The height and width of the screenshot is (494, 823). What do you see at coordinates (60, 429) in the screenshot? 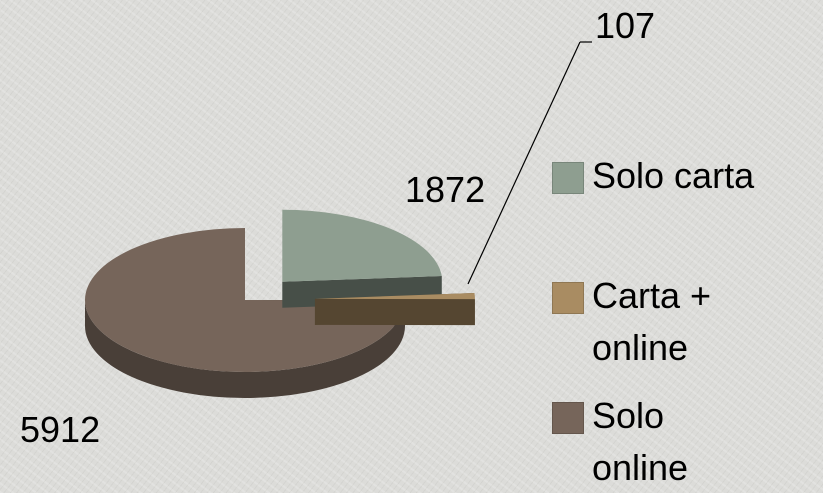
I see `data-label: 5912` at bounding box center [60, 429].